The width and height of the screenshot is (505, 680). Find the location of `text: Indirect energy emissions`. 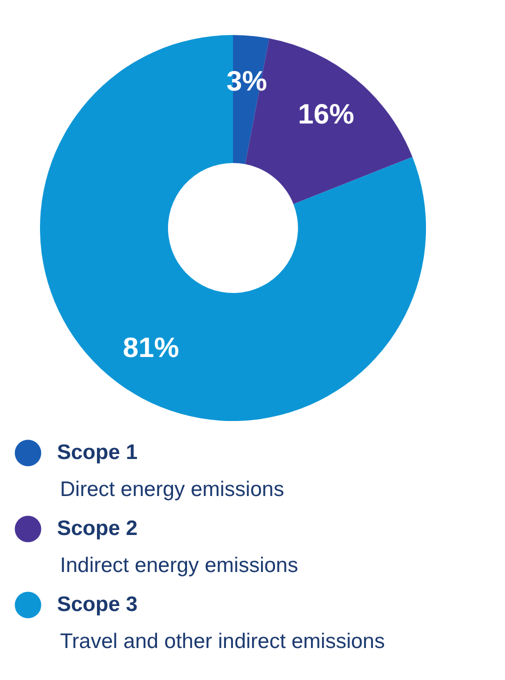

text: Indirect energy emissions is located at coordinates (179, 565).